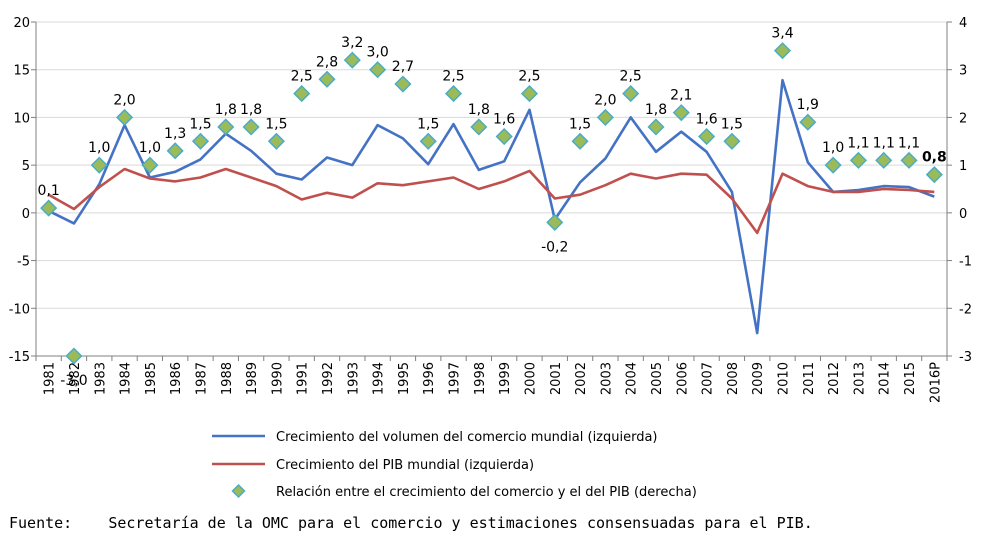 The width and height of the screenshot is (1000, 552). Describe the element at coordinates (681, 96) in the screenshot. I see `ratio-data-label: 2,1` at that location.